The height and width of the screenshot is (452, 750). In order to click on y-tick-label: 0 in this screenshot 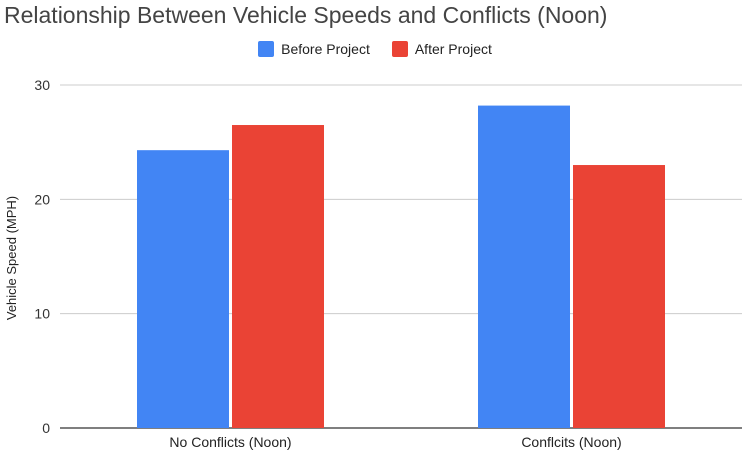, I will do `click(46, 428)`.